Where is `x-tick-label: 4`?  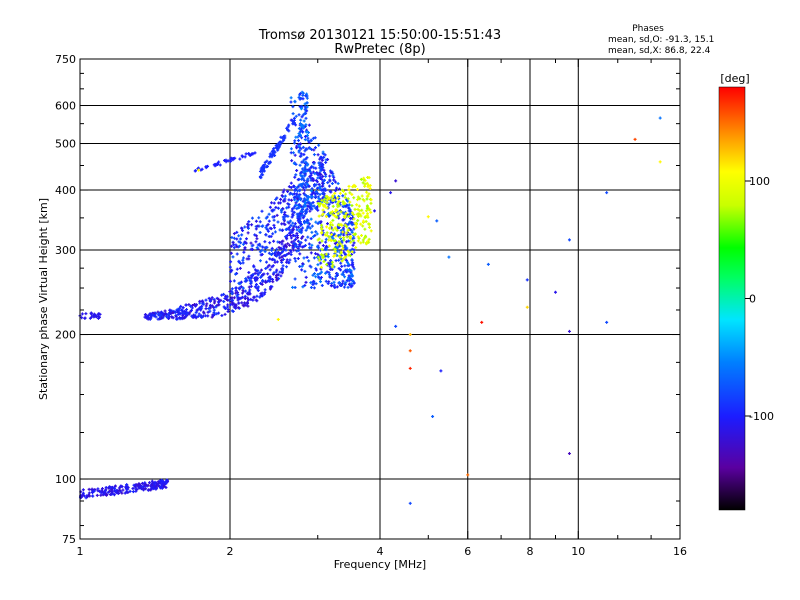 x-tick-label: 4 is located at coordinates (380, 551).